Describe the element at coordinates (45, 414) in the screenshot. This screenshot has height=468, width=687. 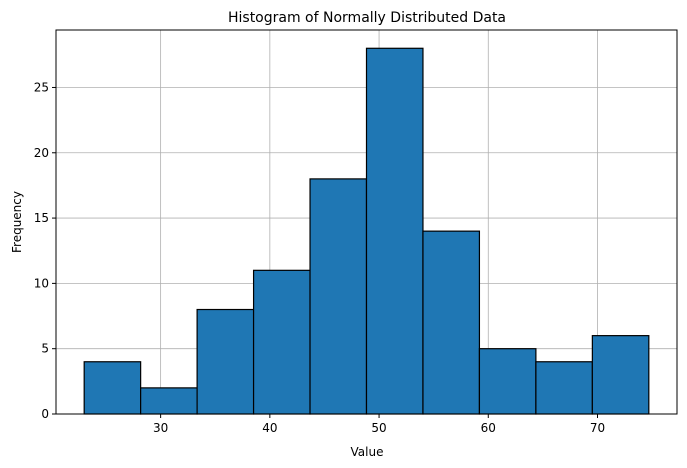
I see `y-tick-label: 0` at that location.